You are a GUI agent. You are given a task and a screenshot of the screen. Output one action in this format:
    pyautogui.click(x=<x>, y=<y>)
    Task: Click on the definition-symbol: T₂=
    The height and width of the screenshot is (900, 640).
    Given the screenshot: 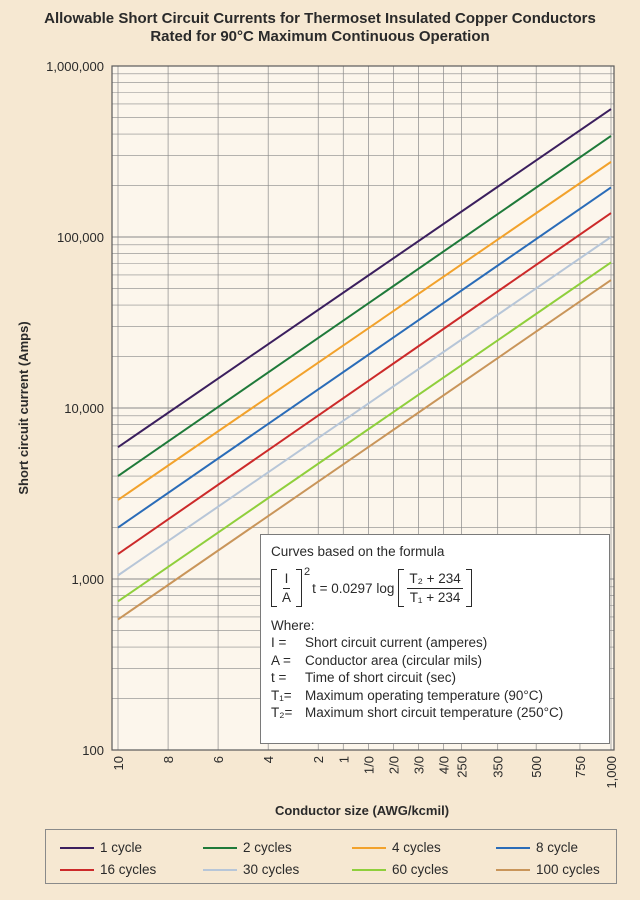 What is the action you would take?
    pyautogui.click(x=282, y=712)
    